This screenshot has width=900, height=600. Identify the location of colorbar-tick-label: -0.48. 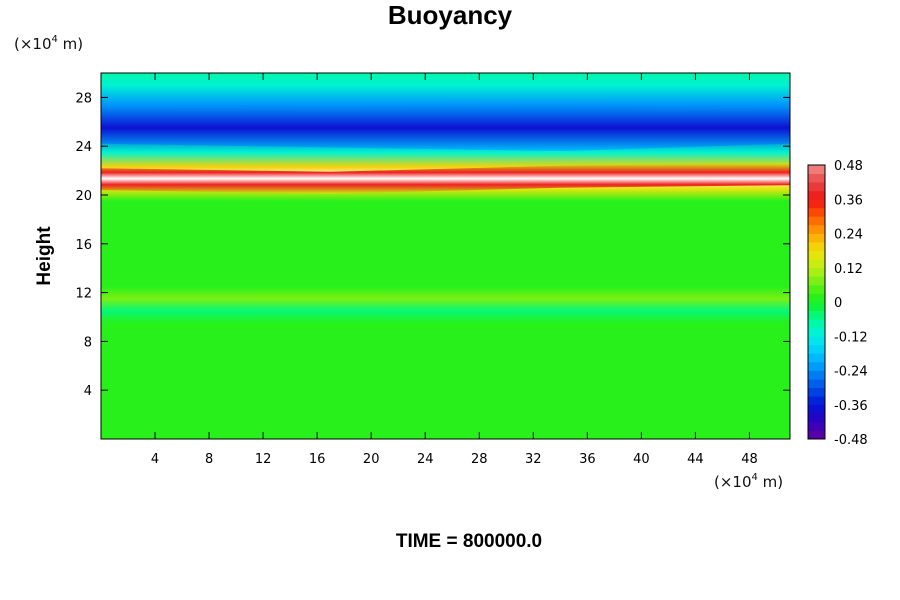
(851, 440).